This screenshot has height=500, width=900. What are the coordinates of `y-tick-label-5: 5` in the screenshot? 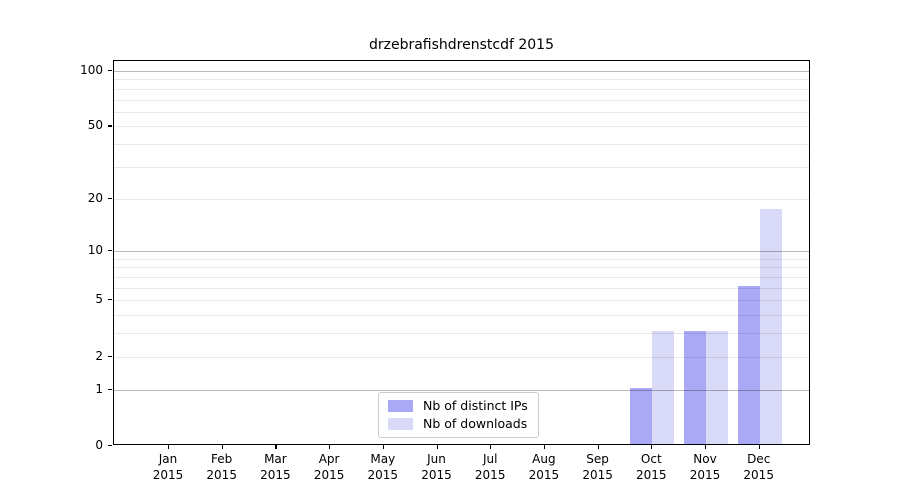 It's located at (99, 299).